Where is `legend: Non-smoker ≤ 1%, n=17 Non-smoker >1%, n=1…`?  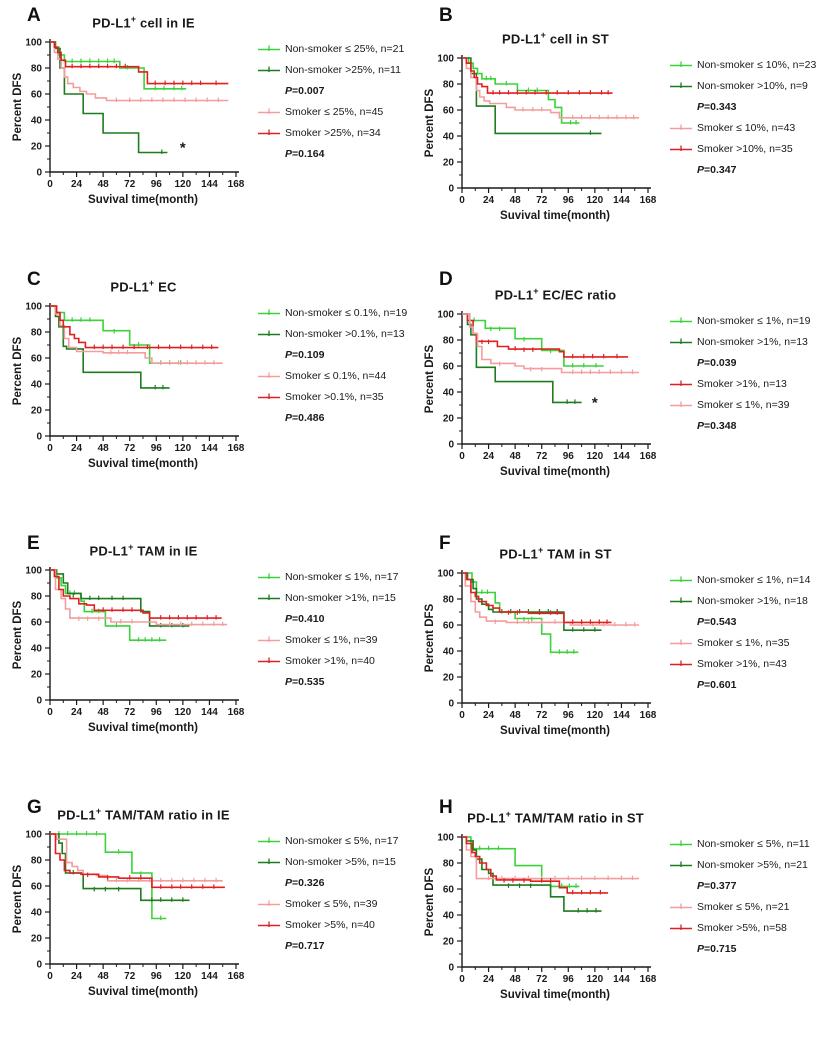
legend: Non-smoker ≤ 1%, n=17 Non-smoker >1%, n=1… is located at coordinates (327, 641).